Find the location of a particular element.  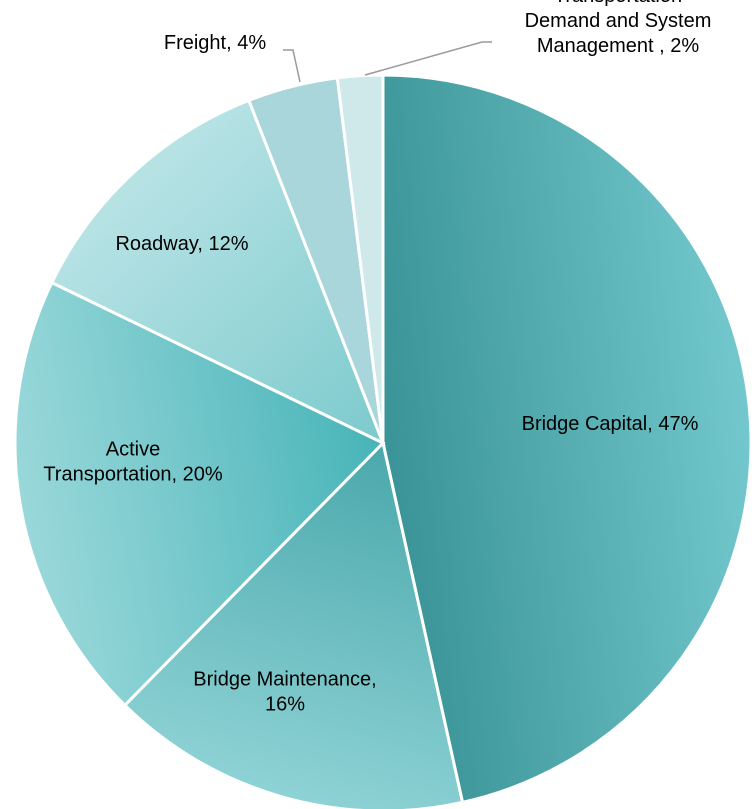

data-label-line: 16% is located at coordinates (285, 705).